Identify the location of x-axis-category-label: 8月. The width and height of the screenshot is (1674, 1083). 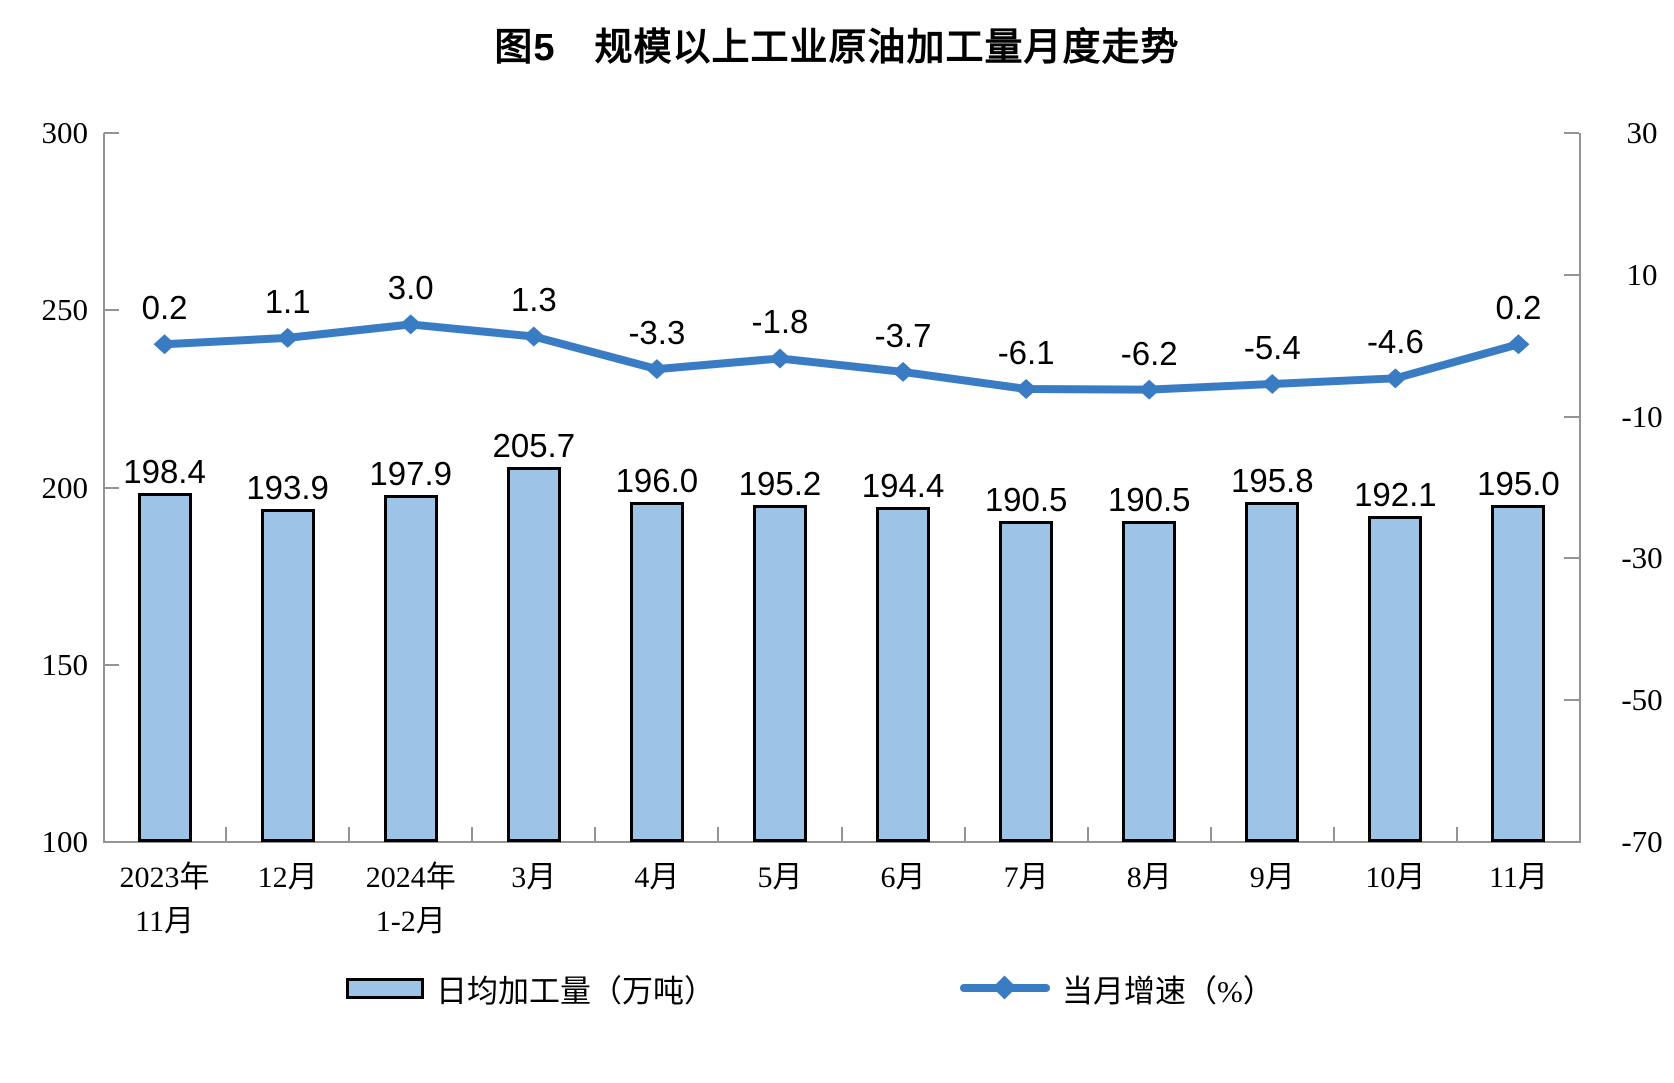
(1149, 878).